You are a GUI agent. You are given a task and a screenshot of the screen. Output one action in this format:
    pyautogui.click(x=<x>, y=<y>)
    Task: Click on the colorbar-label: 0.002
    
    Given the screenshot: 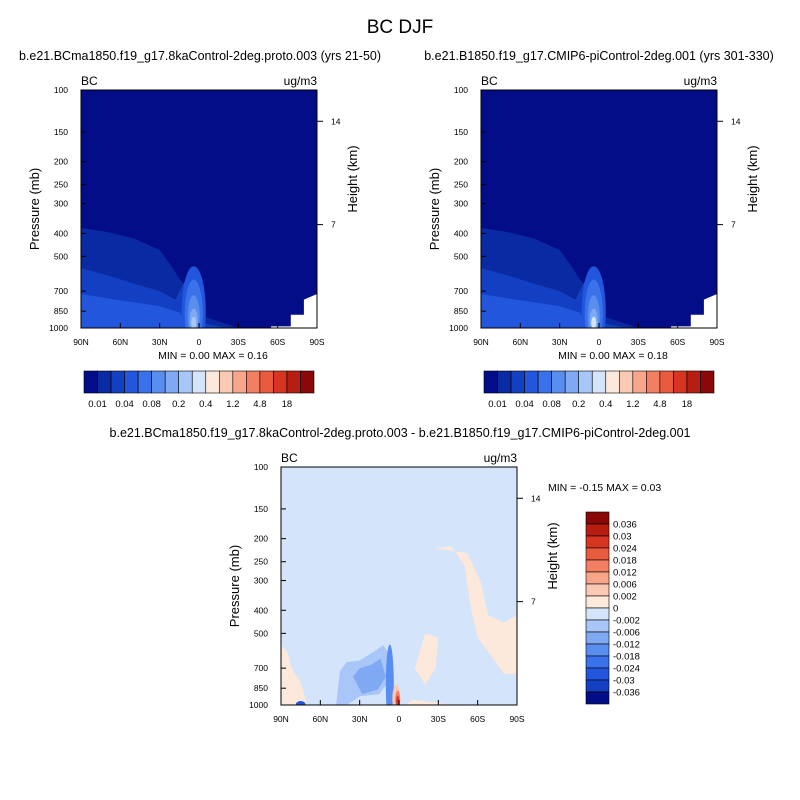 What is the action you would take?
    pyautogui.click(x=625, y=597)
    